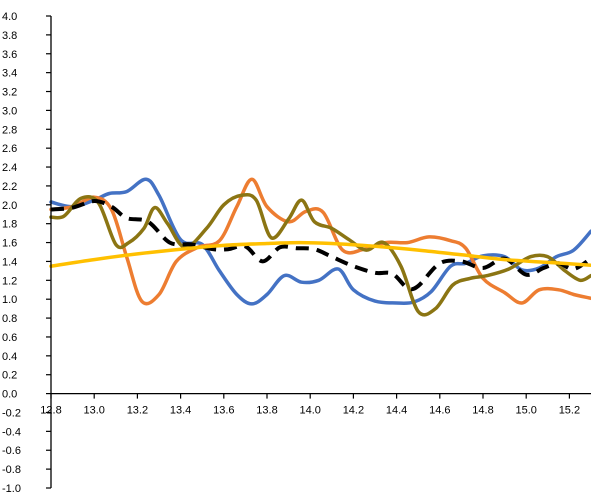 This screenshot has height=495, width=591. Describe the element at coordinates (223, 411) in the screenshot. I see `x-tick-label: 13.6` at that location.